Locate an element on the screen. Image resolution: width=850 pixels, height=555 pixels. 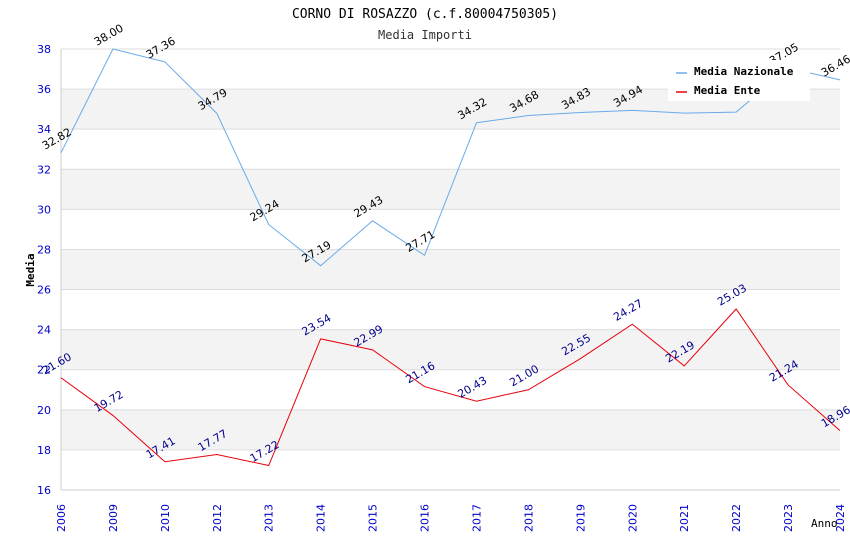
x-tick-label: 2022 is located at coordinates (736, 518).